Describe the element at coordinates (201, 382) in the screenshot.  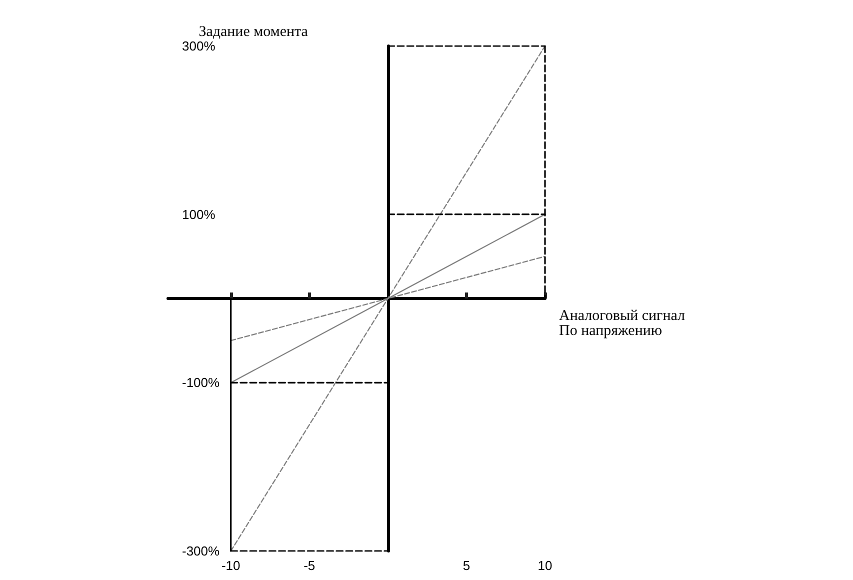
I see `y-tick-label: -100%` at that location.